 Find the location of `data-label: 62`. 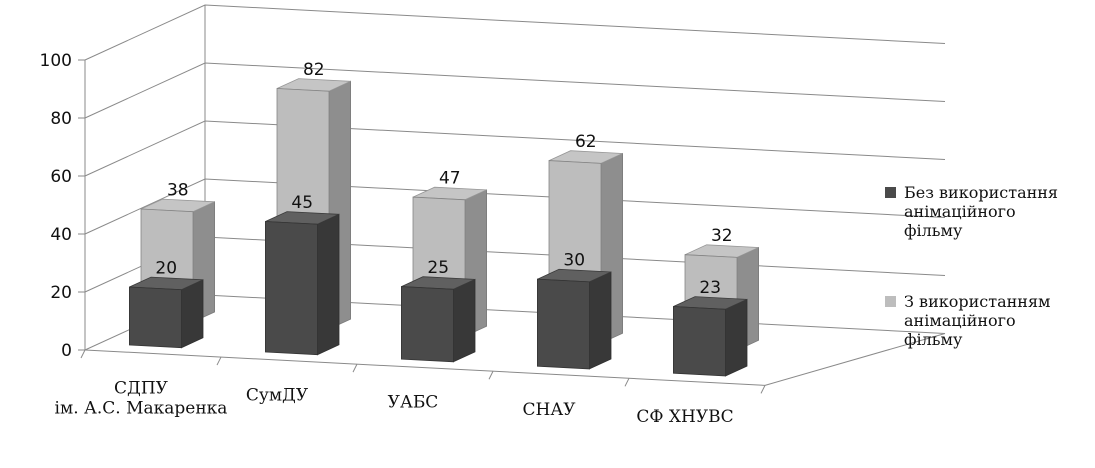

data-label: 62 is located at coordinates (586, 142).